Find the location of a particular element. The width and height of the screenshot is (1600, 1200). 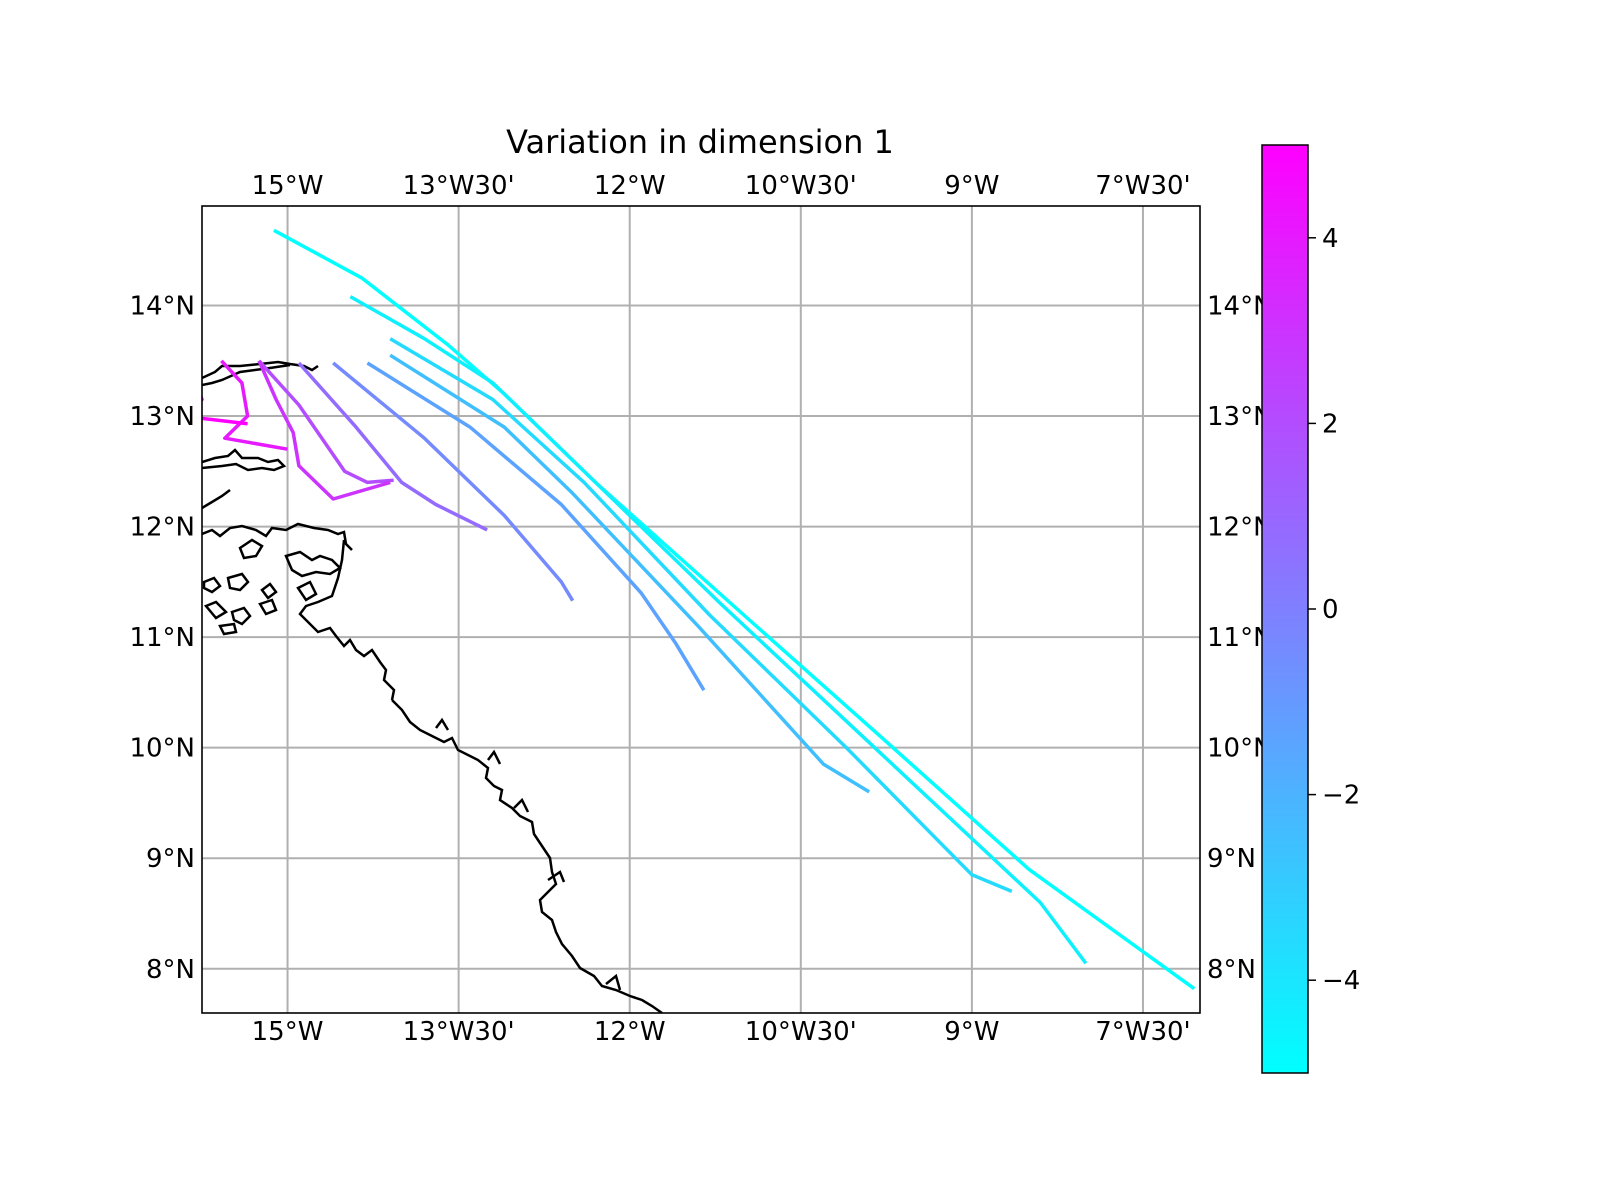

coastline-north is located at coordinates (260, 370).